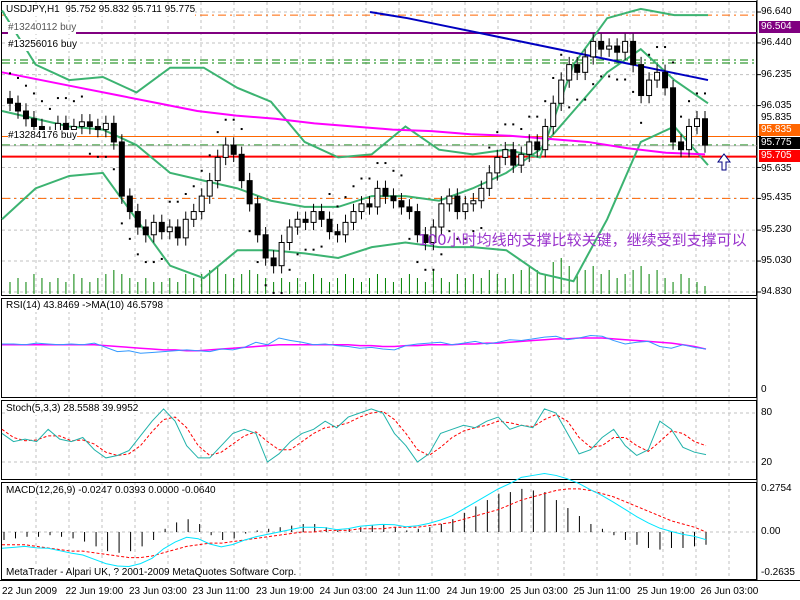 This screenshot has height=600, width=800. I want to click on stoch-main-line, so click(354, 435).